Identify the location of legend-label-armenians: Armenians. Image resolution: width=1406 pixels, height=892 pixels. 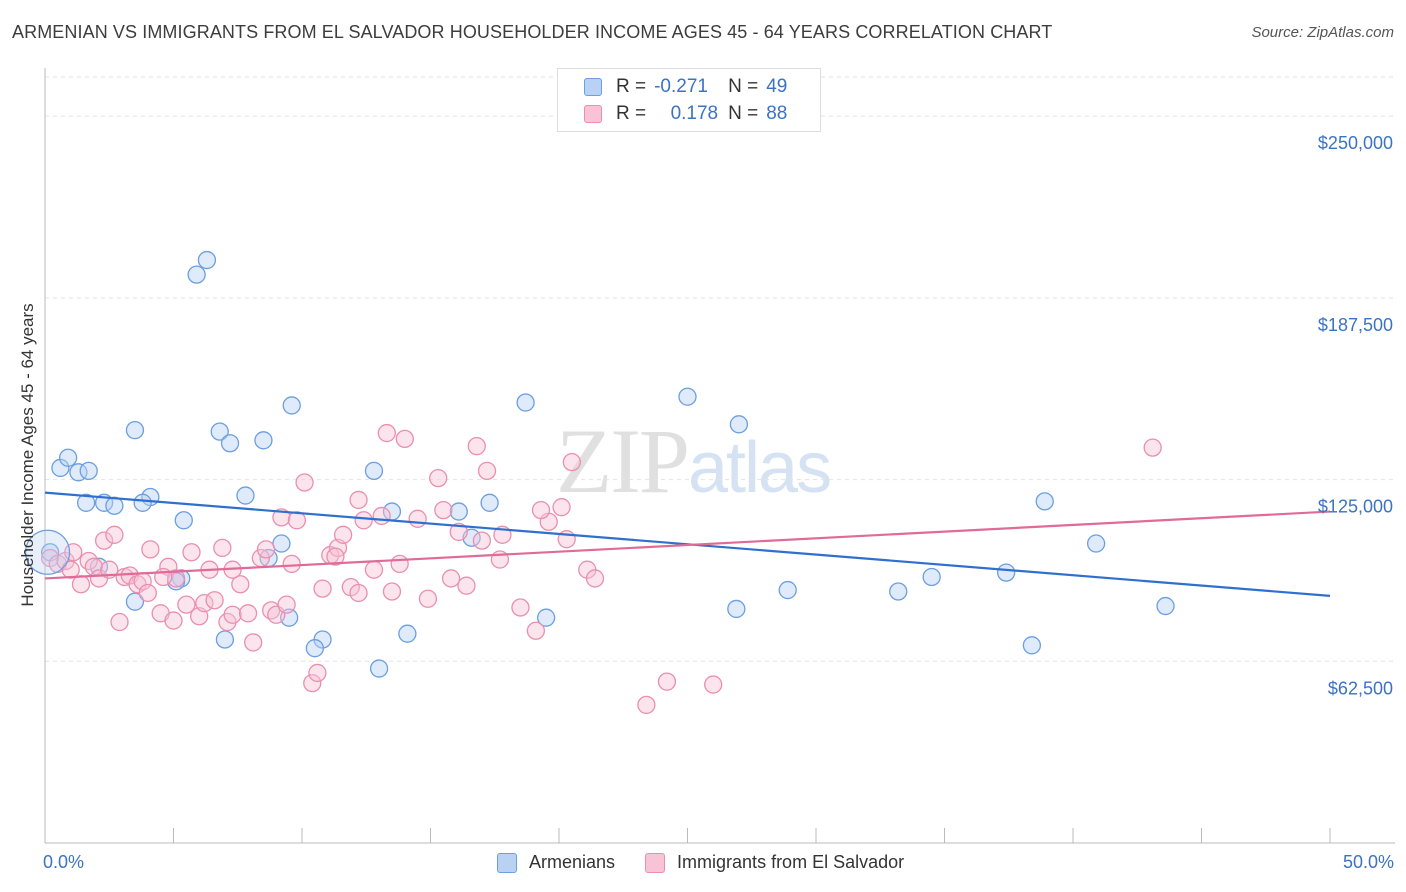
(572, 862).